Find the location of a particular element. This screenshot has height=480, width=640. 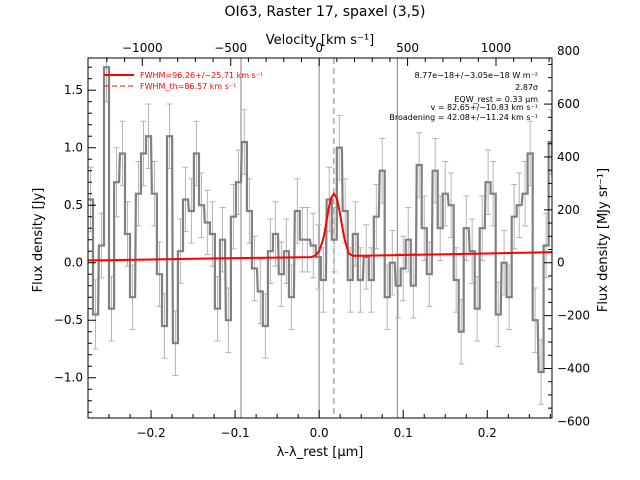

y-tick-label: 1.0 is located at coordinates (73, 148).